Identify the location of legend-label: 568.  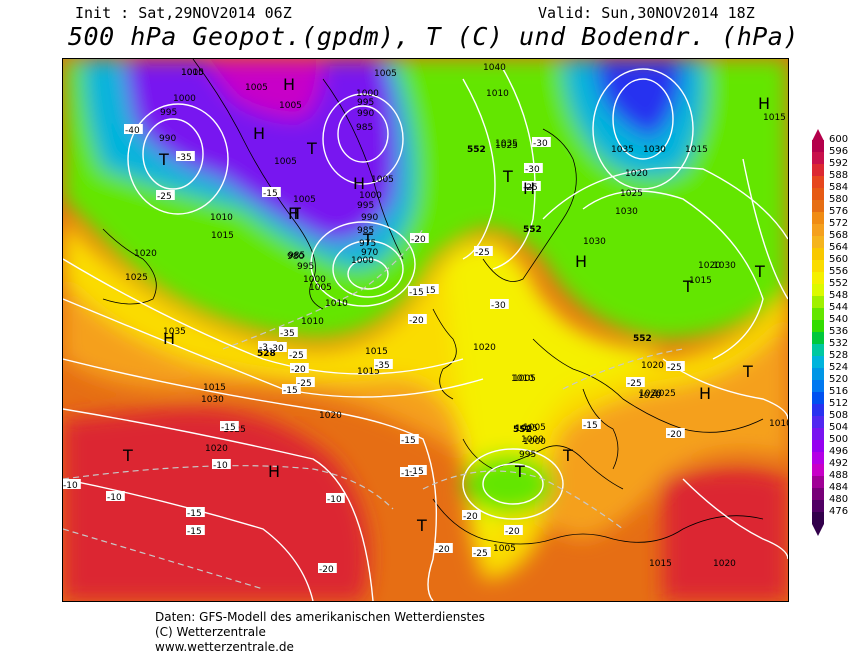
(839, 235).